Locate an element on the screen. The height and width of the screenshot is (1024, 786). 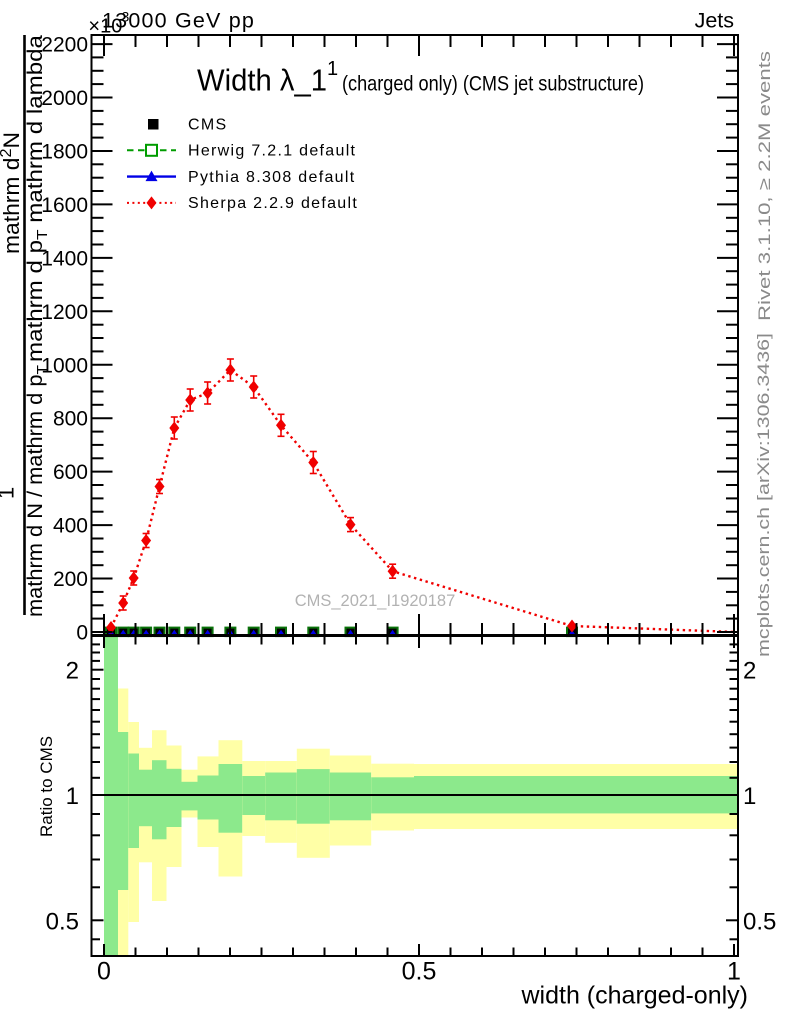
svg-text: mathrm d pT mathrm d lambda is located at coordinates (37, 198).